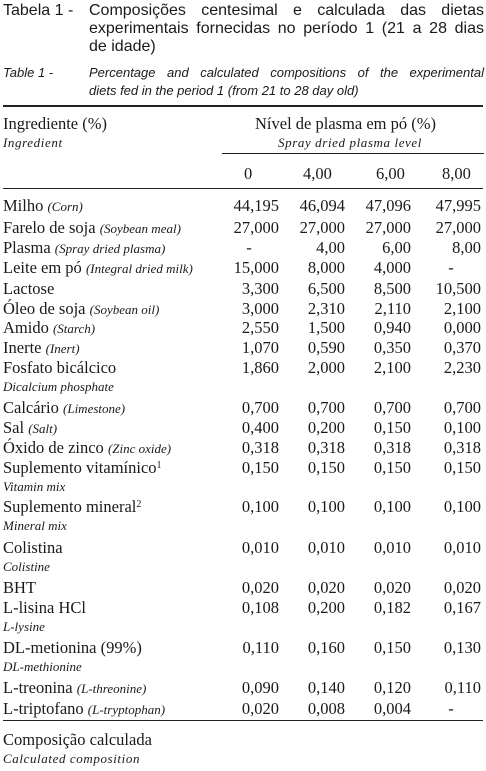 The image size is (486, 771). I want to click on table-row: Sal (Salt) 0,400 0,200 0,150 0,100, so click(244, 428).